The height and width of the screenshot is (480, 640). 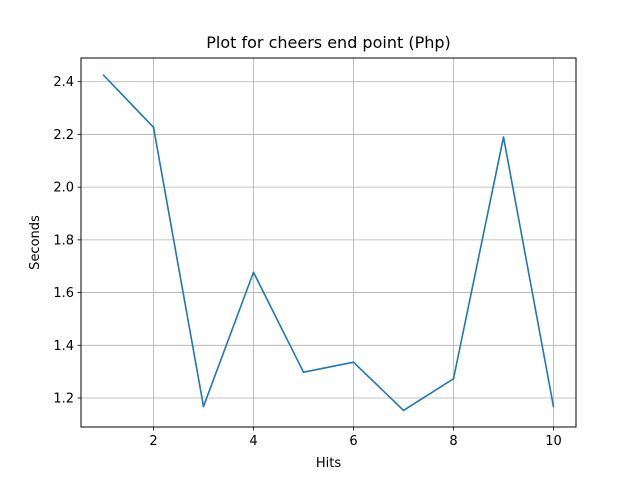 What do you see at coordinates (553, 441) in the screenshot?
I see `x-tick-label: 10` at bounding box center [553, 441].